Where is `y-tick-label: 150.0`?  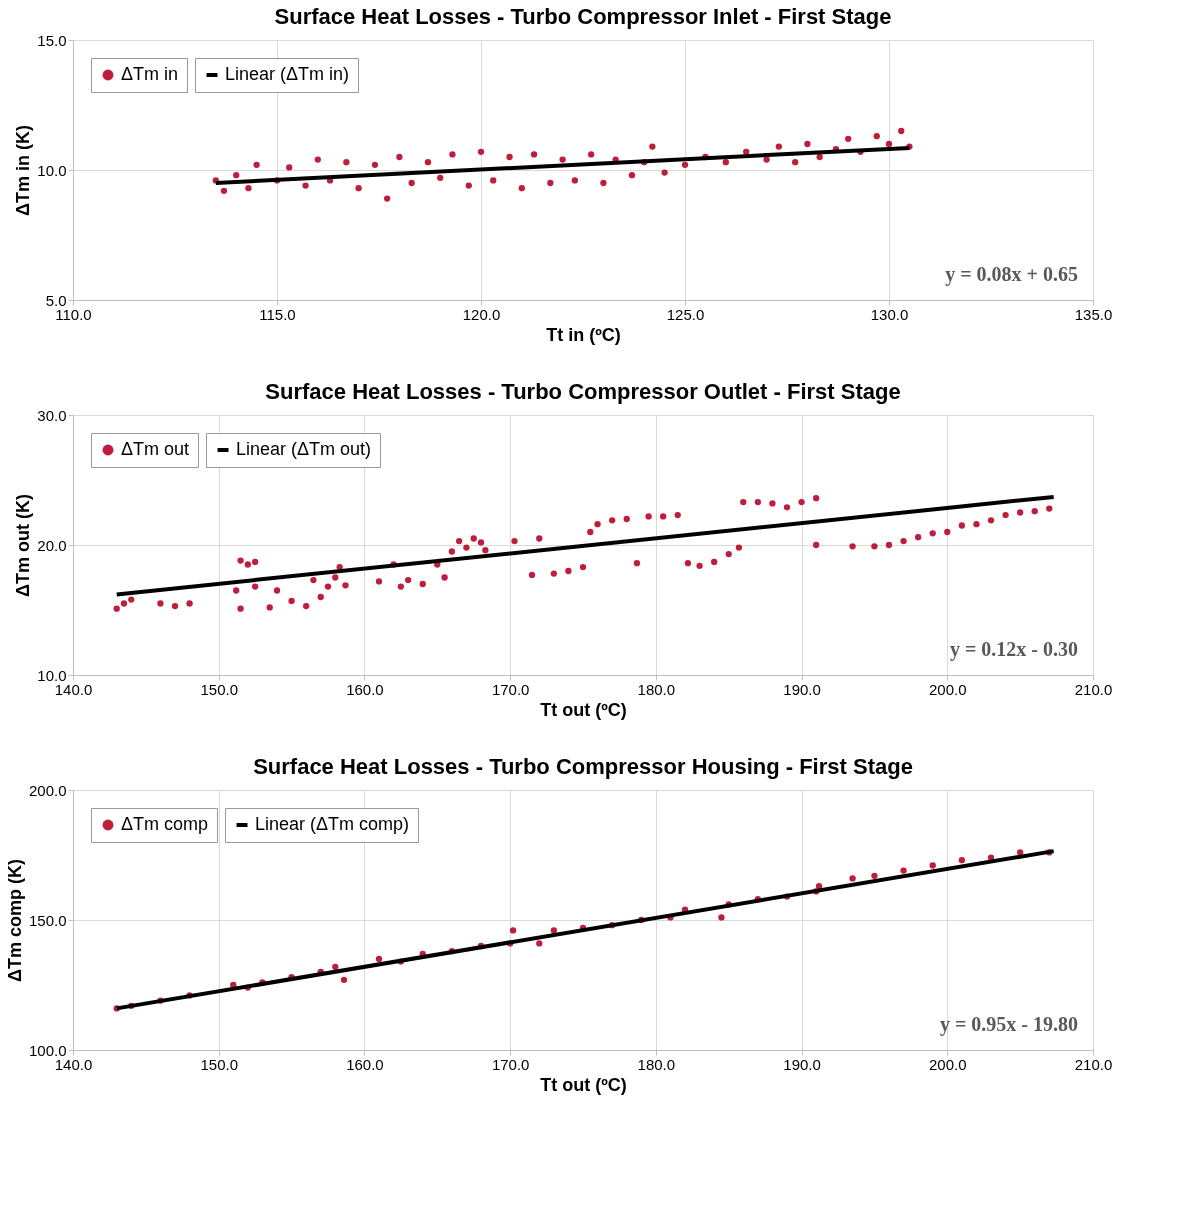
y-tick-label: 150.0 is located at coordinates (47, 920).